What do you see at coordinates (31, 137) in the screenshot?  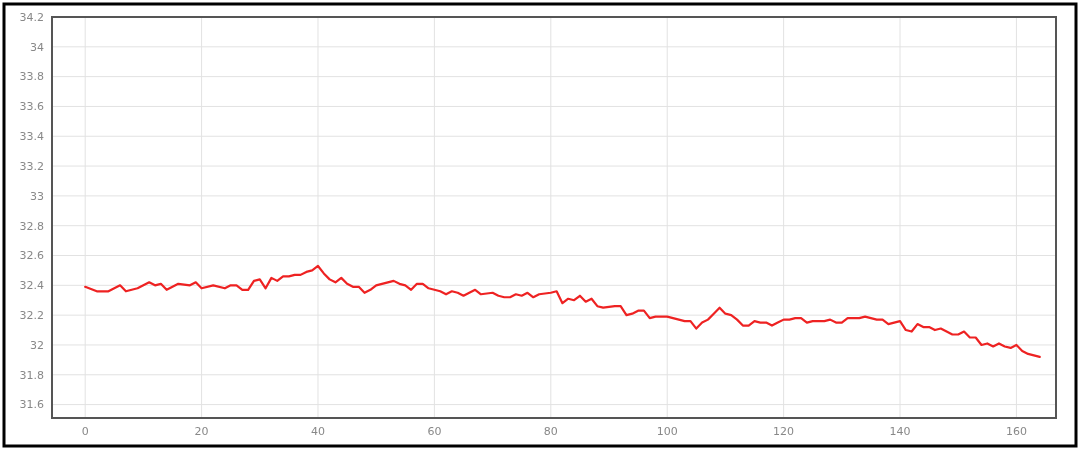 I see `y-tick-label: 33.4` at bounding box center [31, 137].